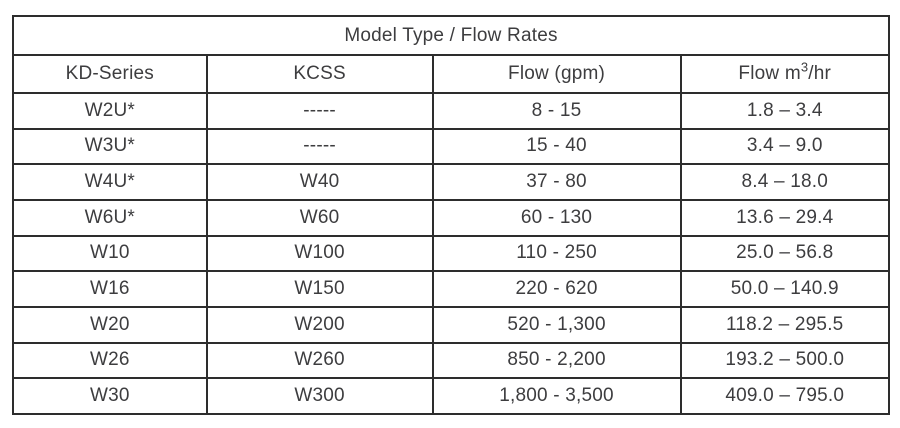 This screenshot has height=428, width=900. I want to click on table-header-row: KD-Series KCSS Flow (gpm) Flow m3/hr, so click(451, 74).